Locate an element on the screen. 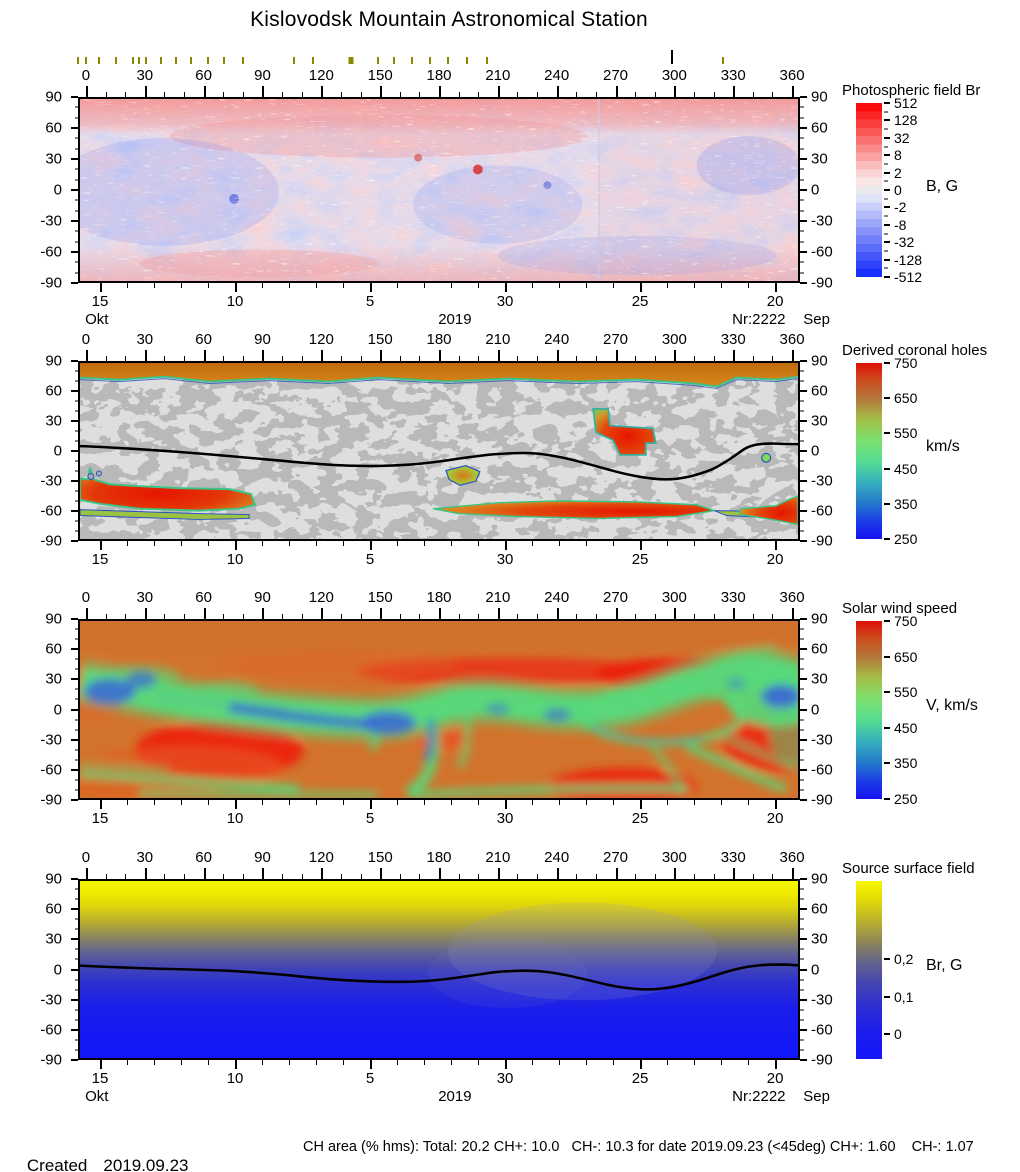 The width and height of the screenshot is (1020, 1172). date-tick-label: 20 is located at coordinates (775, 559).